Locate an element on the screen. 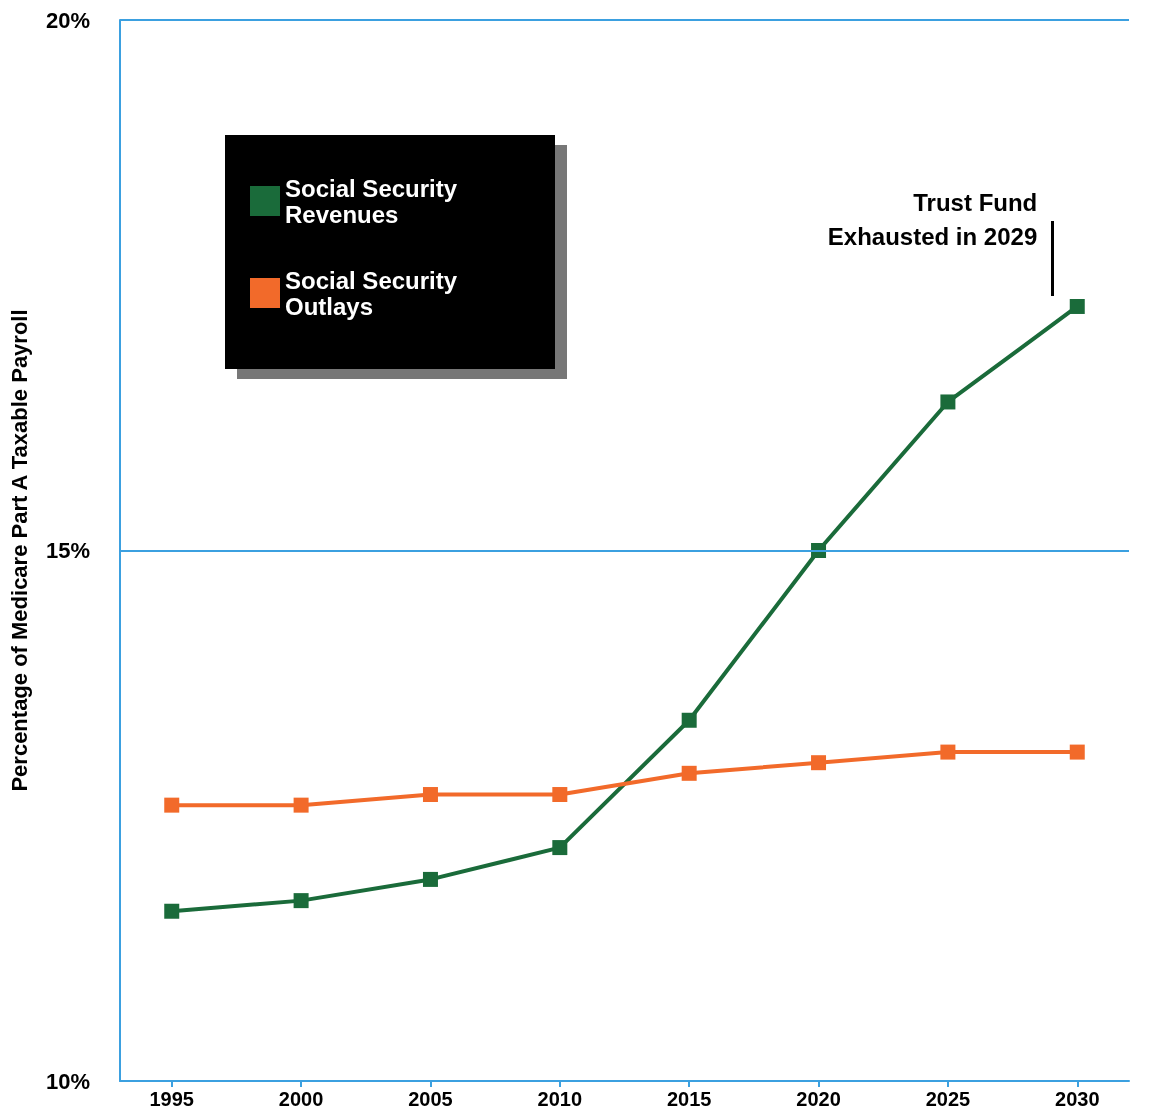  x-tick-label: 2030 is located at coordinates (1077, 1099).